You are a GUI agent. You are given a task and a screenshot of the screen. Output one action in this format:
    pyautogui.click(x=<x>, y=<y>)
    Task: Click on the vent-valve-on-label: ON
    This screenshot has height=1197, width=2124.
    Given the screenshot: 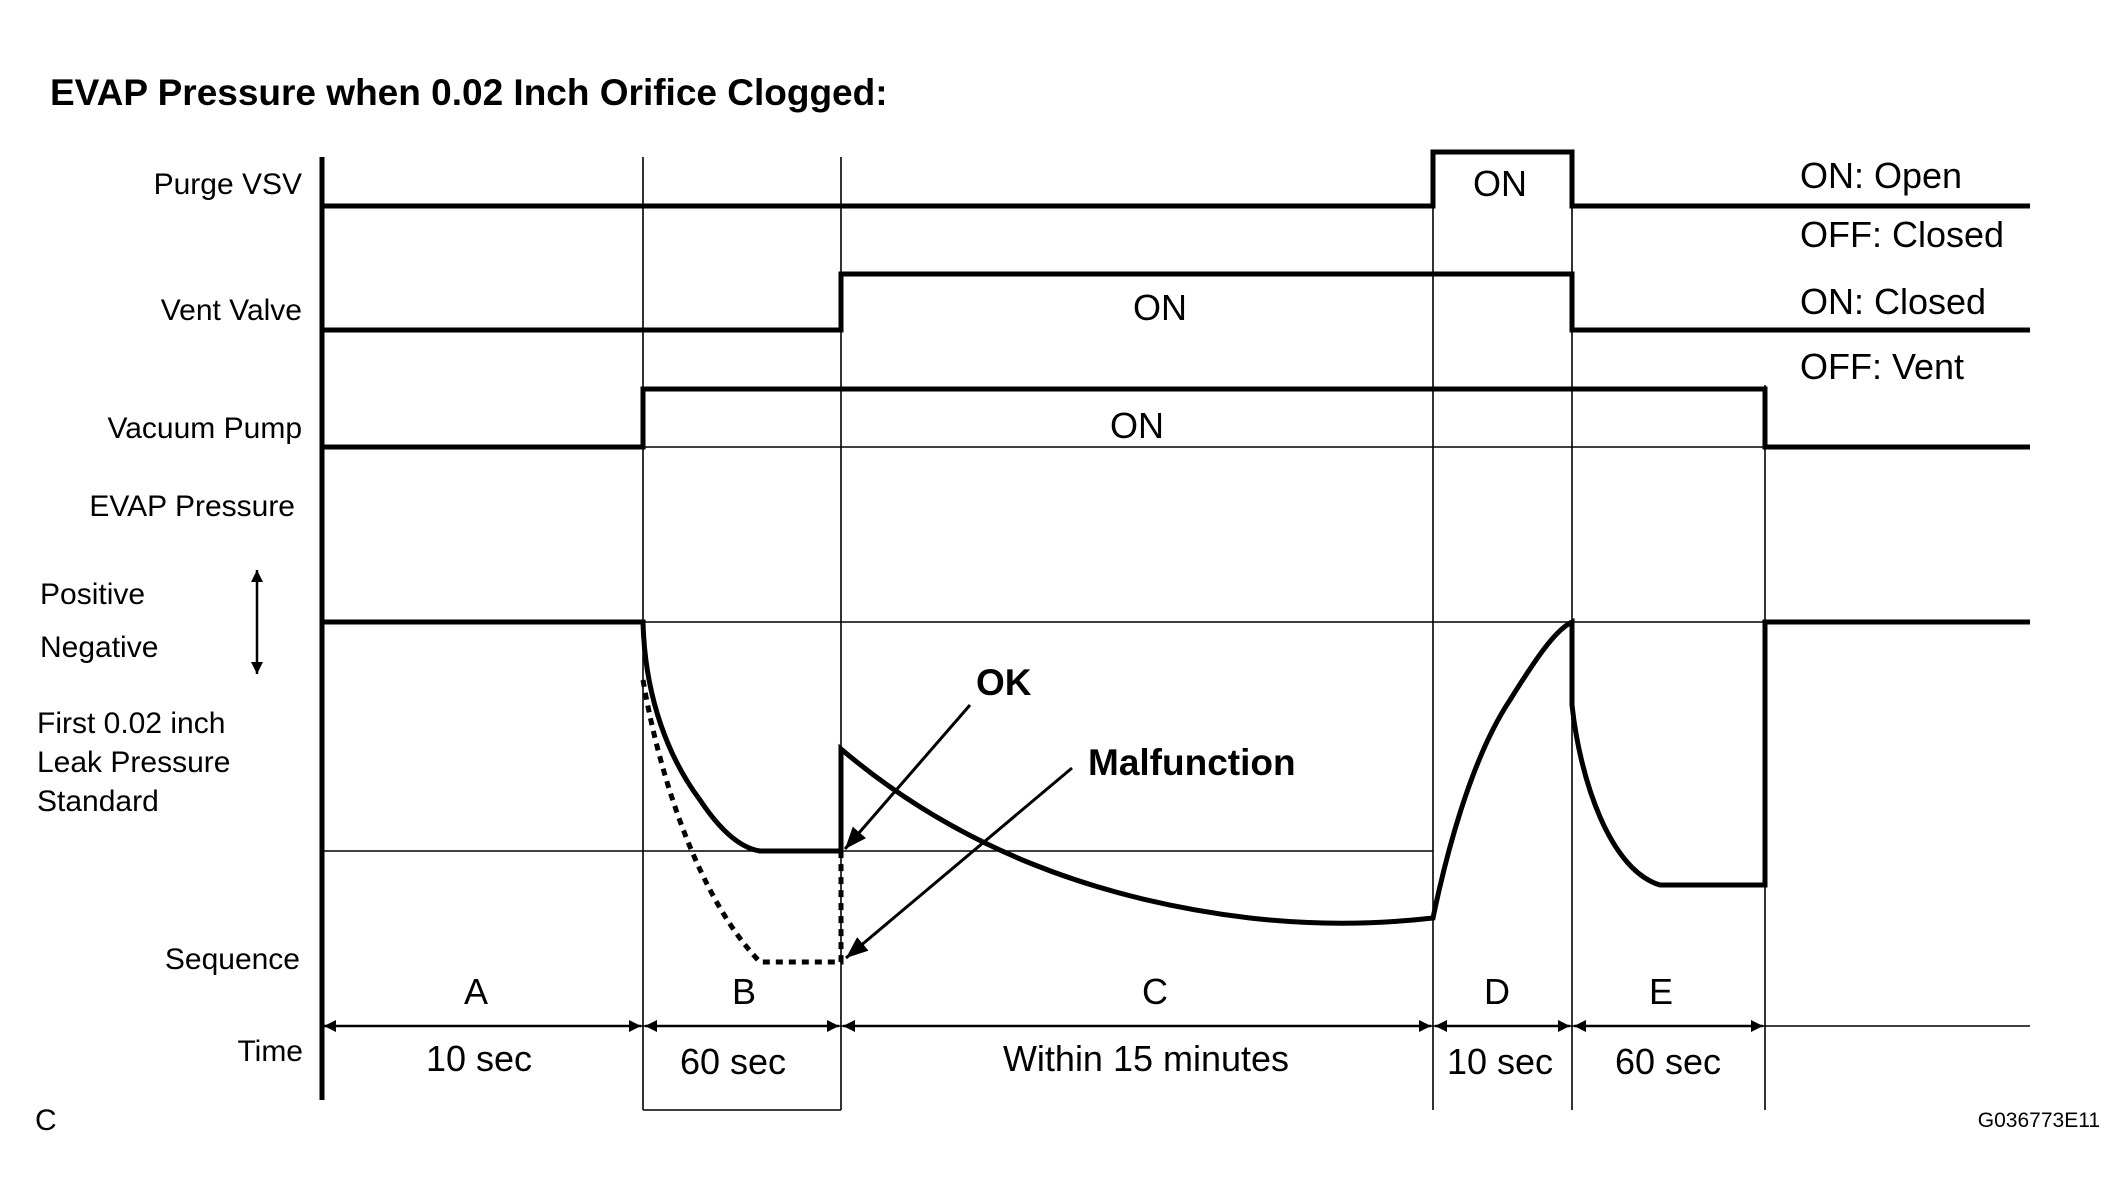 What is the action you would take?
    pyautogui.click(x=1160, y=307)
    